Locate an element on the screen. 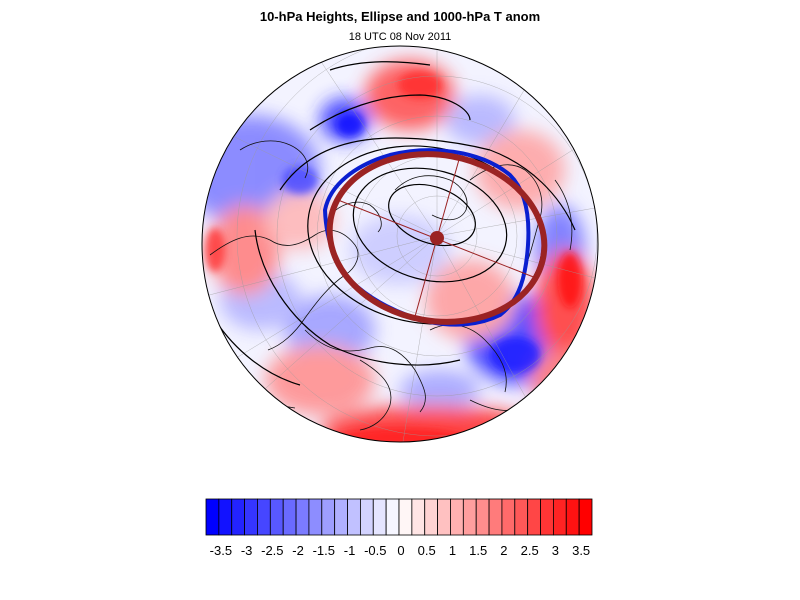 The image size is (800, 600). colorbar-tick-label: -1 is located at coordinates (349, 550).